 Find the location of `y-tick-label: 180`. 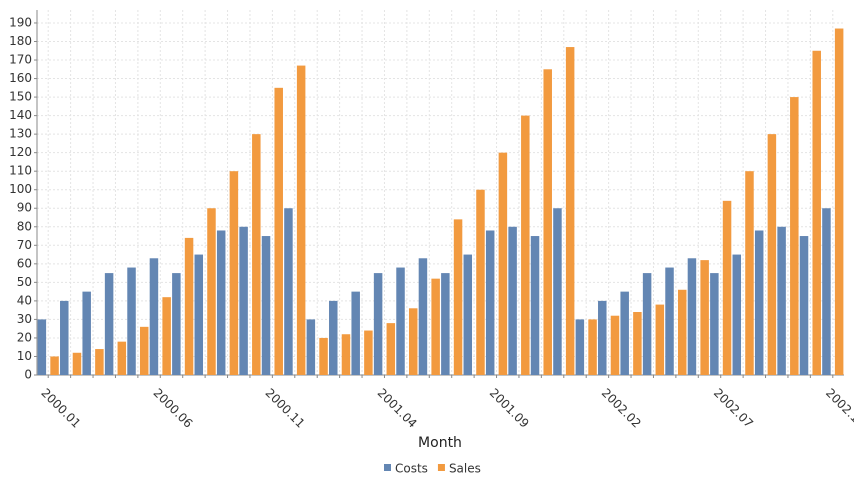

y-tick-label: 180 is located at coordinates (20, 41).